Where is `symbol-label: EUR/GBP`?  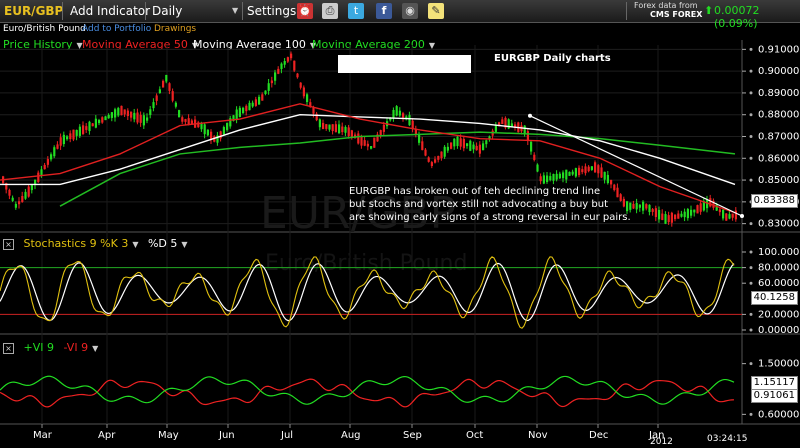
symbol-label: EUR/GBP is located at coordinates (34, 11).